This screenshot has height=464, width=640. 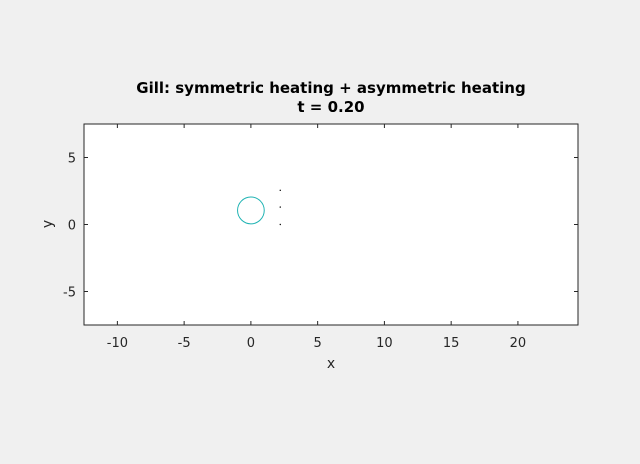 I want to click on y-axis-label: y, so click(x=48, y=224).